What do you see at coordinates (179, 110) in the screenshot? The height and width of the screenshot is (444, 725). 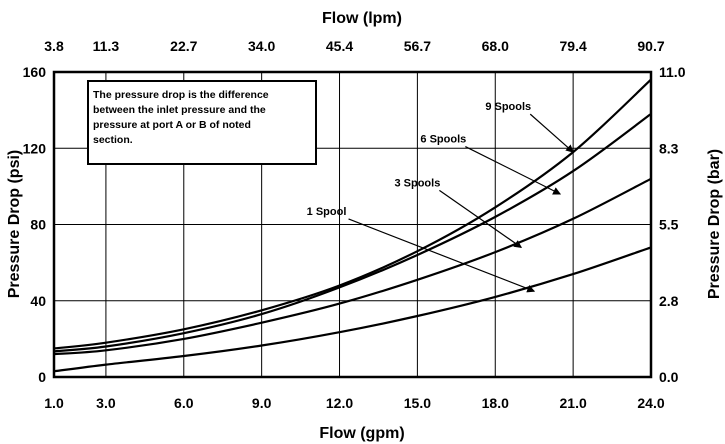 I see `note-line: between the inlet pressure and the` at bounding box center [179, 110].